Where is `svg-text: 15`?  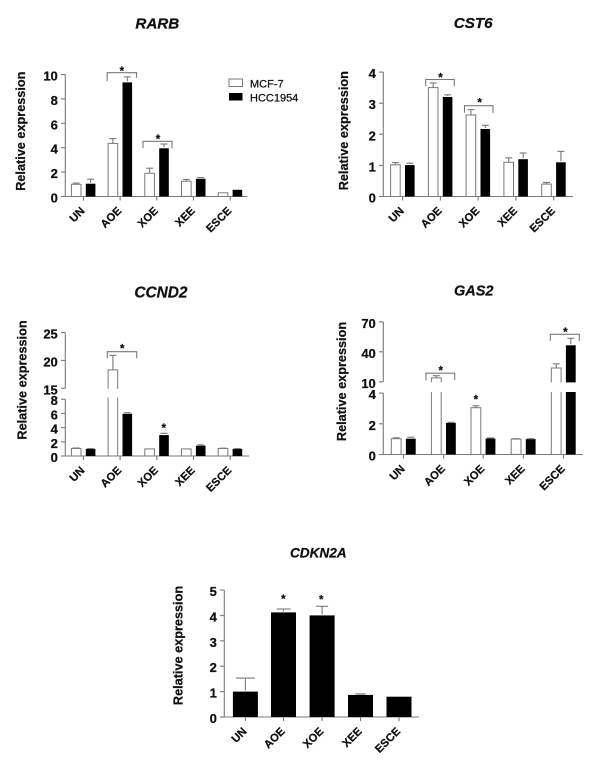
svg-text: 15 is located at coordinates (50, 389).